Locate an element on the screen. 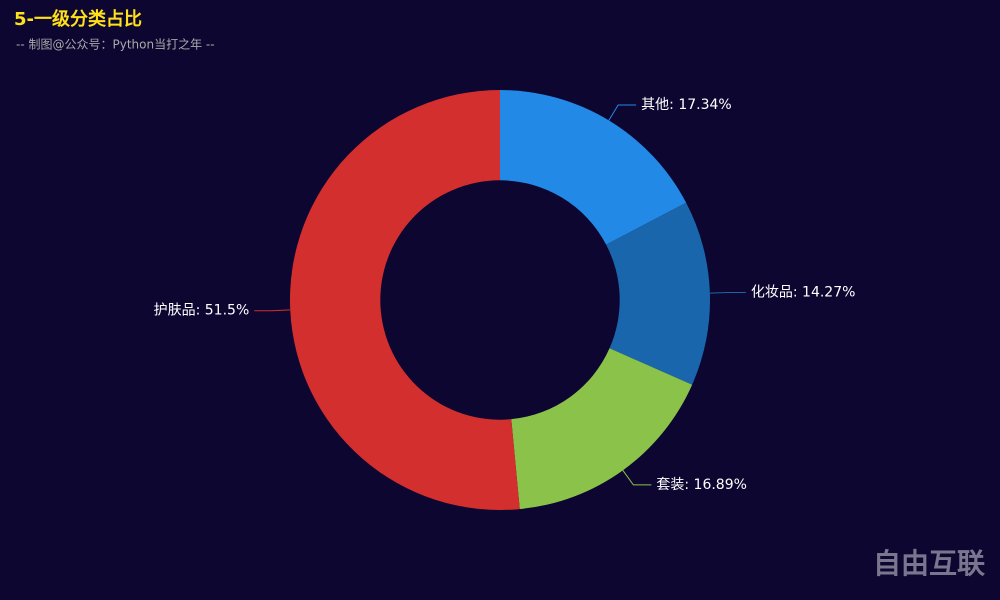  data-label: 套装: 16.89% is located at coordinates (701, 485).